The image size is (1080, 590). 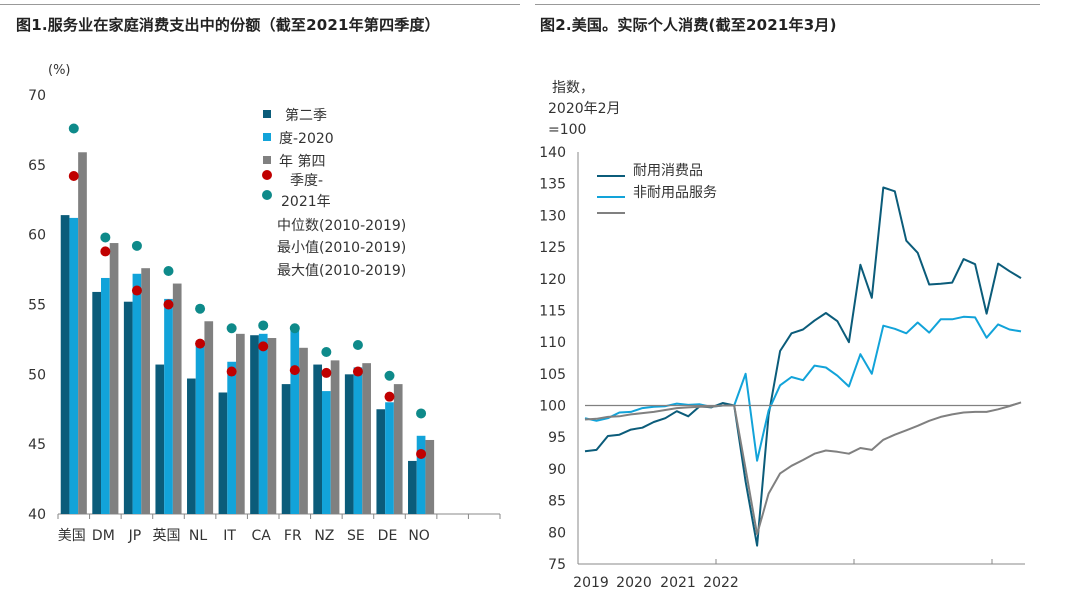 I want to click on y-tick-label: 120, so click(x=552, y=280).